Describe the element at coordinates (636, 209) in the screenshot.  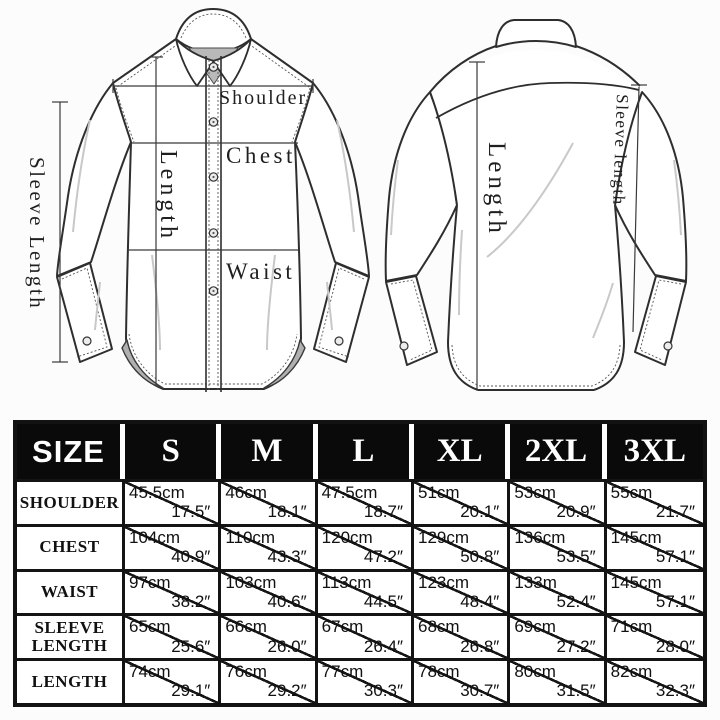
I see `back-sleeve-length-line` at that location.